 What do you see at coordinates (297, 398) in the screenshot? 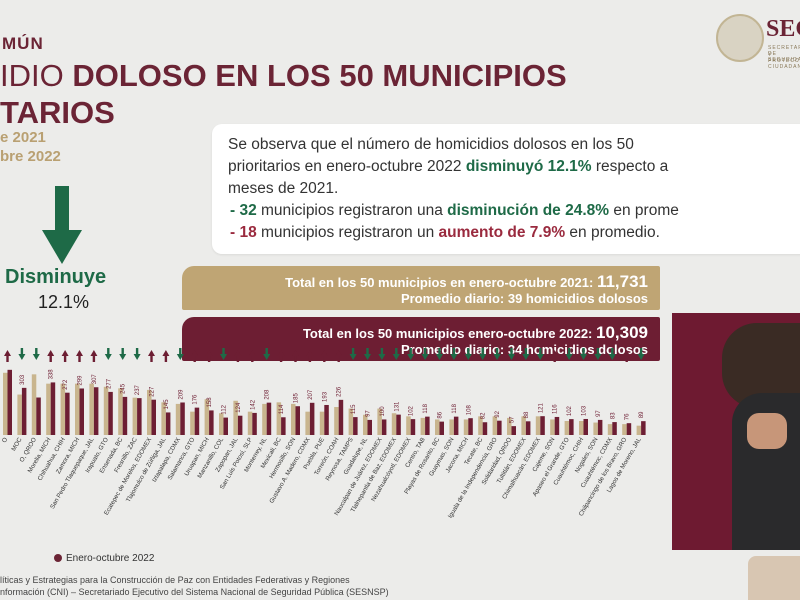
I see `data-label: 185` at bounding box center [297, 398].